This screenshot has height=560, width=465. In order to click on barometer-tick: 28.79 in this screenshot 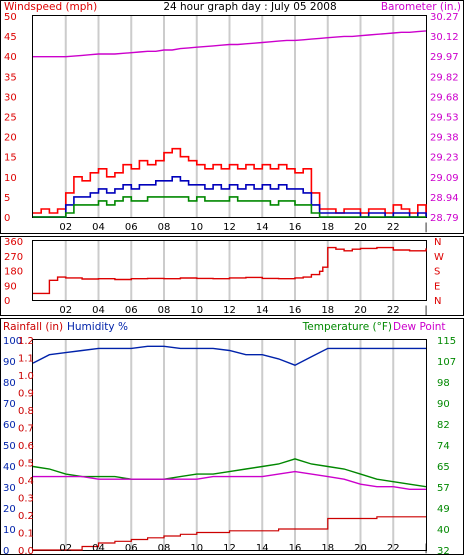, I will do `click(444, 218)`.